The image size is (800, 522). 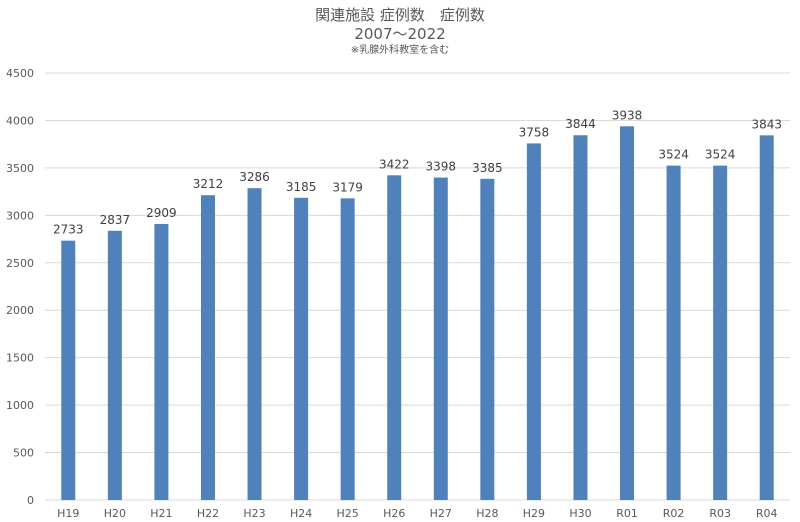 What do you see at coordinates (20, 168) in the screenshot?
I see `y-tick-label: 3500` at bounding box center [20, 168].